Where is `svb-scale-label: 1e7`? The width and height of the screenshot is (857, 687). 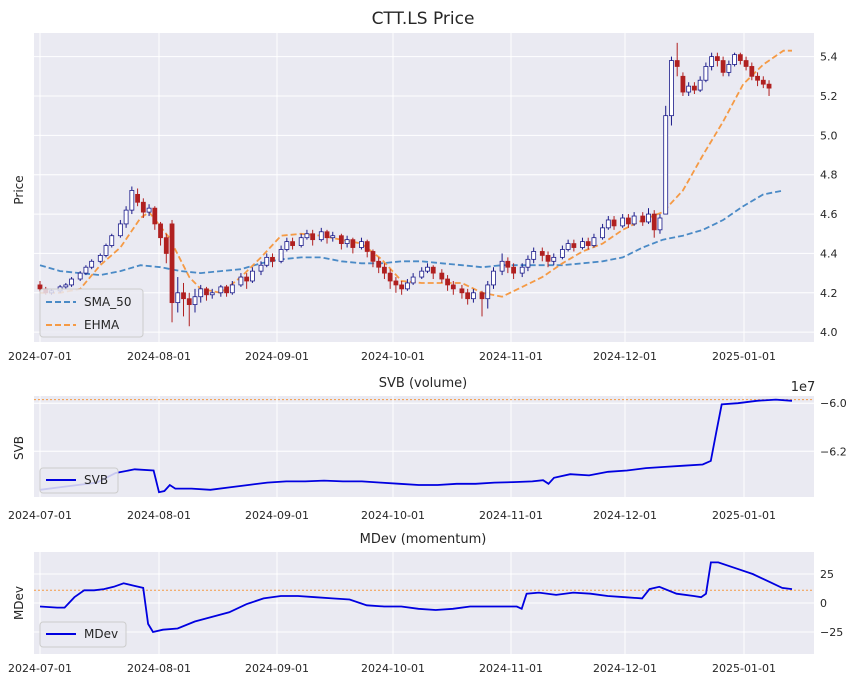
svb-scale-label: 1e7 is located at coordinates (803, 387).